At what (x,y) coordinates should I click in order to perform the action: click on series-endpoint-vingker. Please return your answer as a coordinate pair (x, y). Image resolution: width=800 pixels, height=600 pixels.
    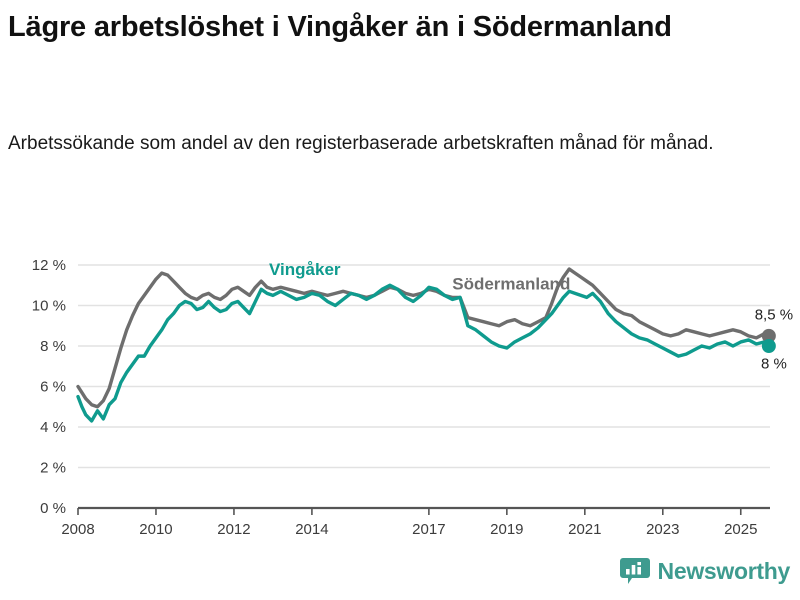
    Looking at the image, I should click on (768, 346).